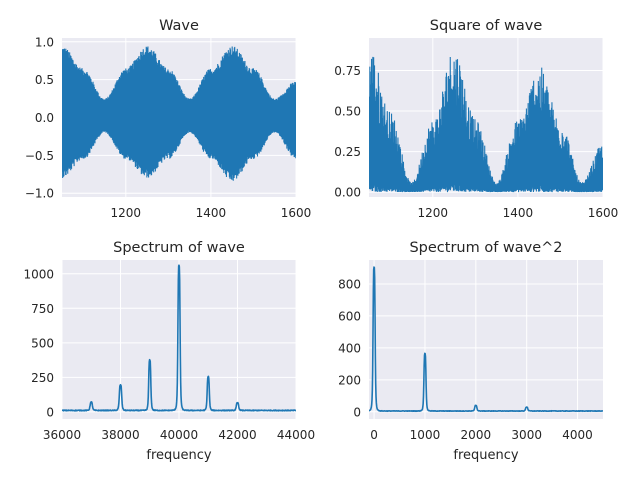  I want to click on x-tick-label: 40000, so click(179, 435).